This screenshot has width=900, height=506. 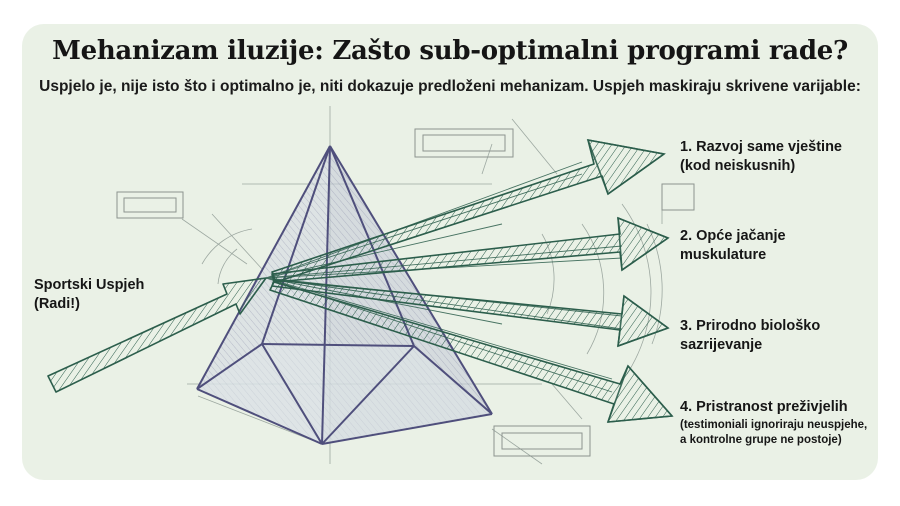 I want to click on output-label-1: 1. Razvoj same vještine (kod neiskusnih), so click(x=761, y=157).